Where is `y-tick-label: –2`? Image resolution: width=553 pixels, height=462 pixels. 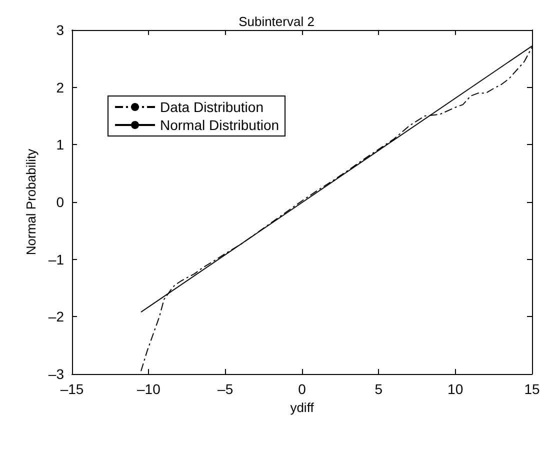
y-tick-label: –2 is located at coordinates (56, 316).